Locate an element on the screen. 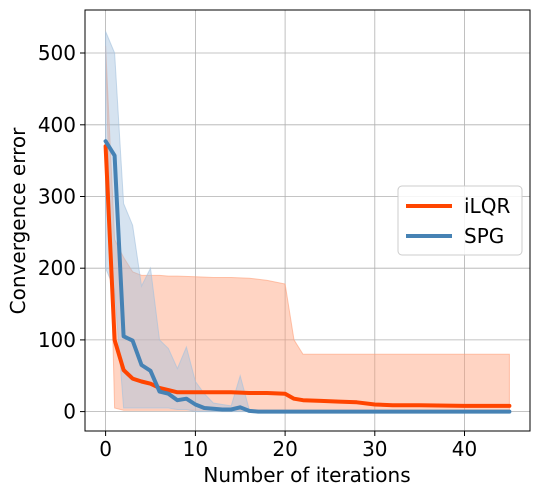 The image size is (541, 496). y-axis-label: Convergence error is located at coordinates (18, 220).